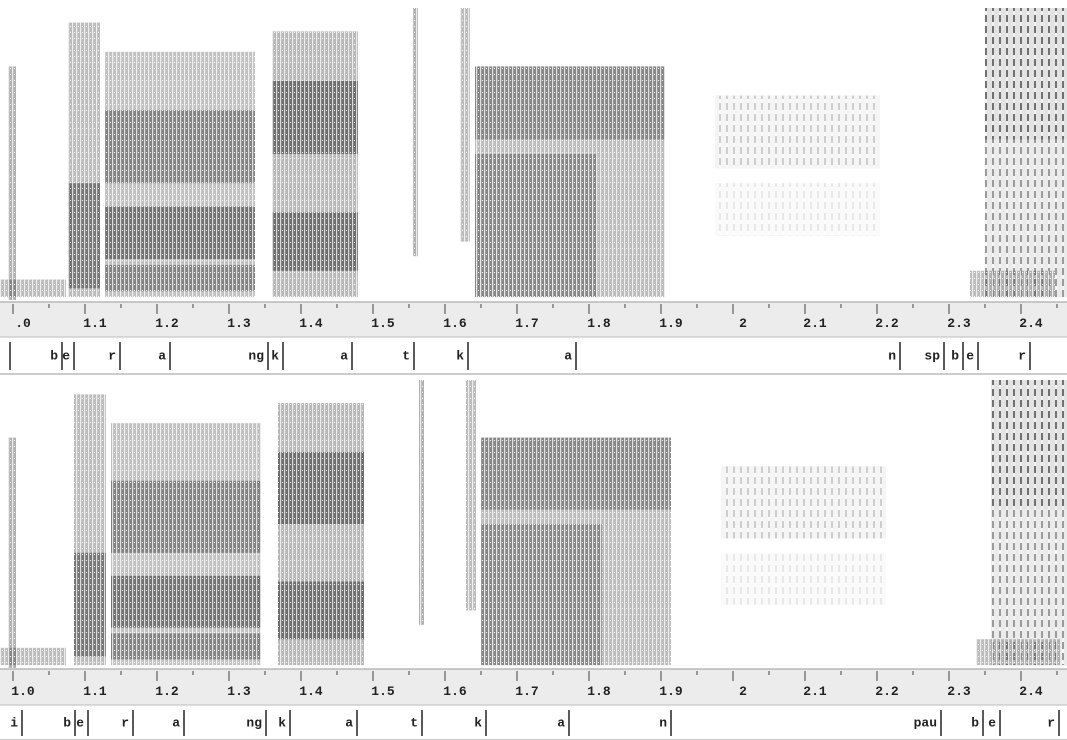 Image resolution: width=1067 pixels, height=740 pixels. I want to click on tick-label: 1.0, so click(23, 691).